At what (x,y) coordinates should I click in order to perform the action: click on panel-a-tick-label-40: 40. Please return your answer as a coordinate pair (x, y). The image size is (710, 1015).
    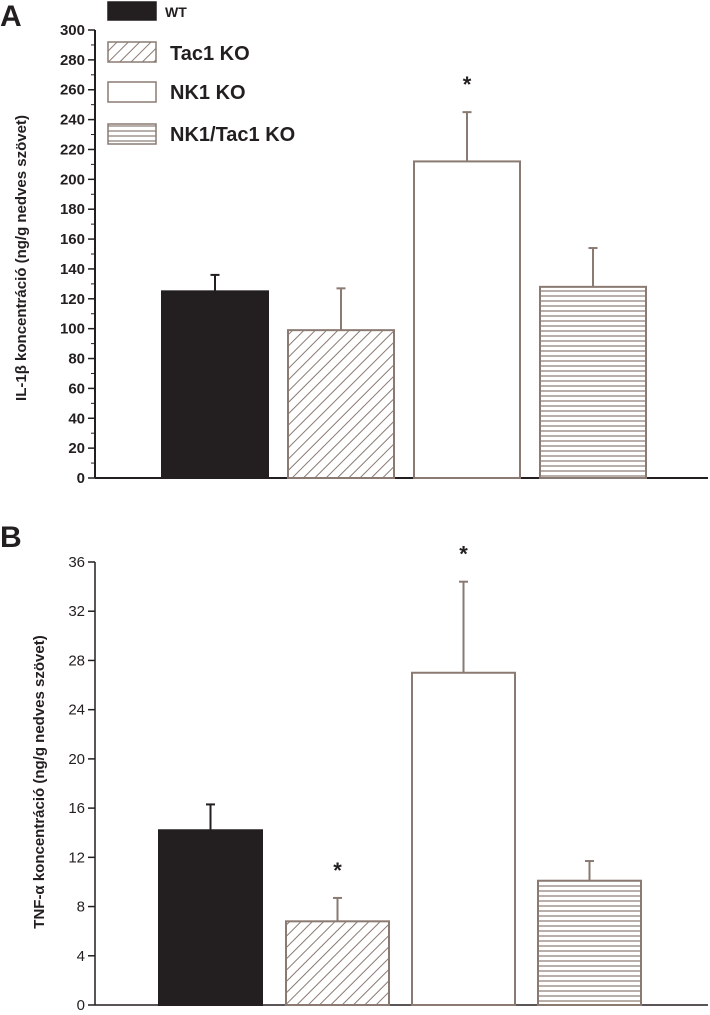
    Looking at the image, I should click on (76, 418).